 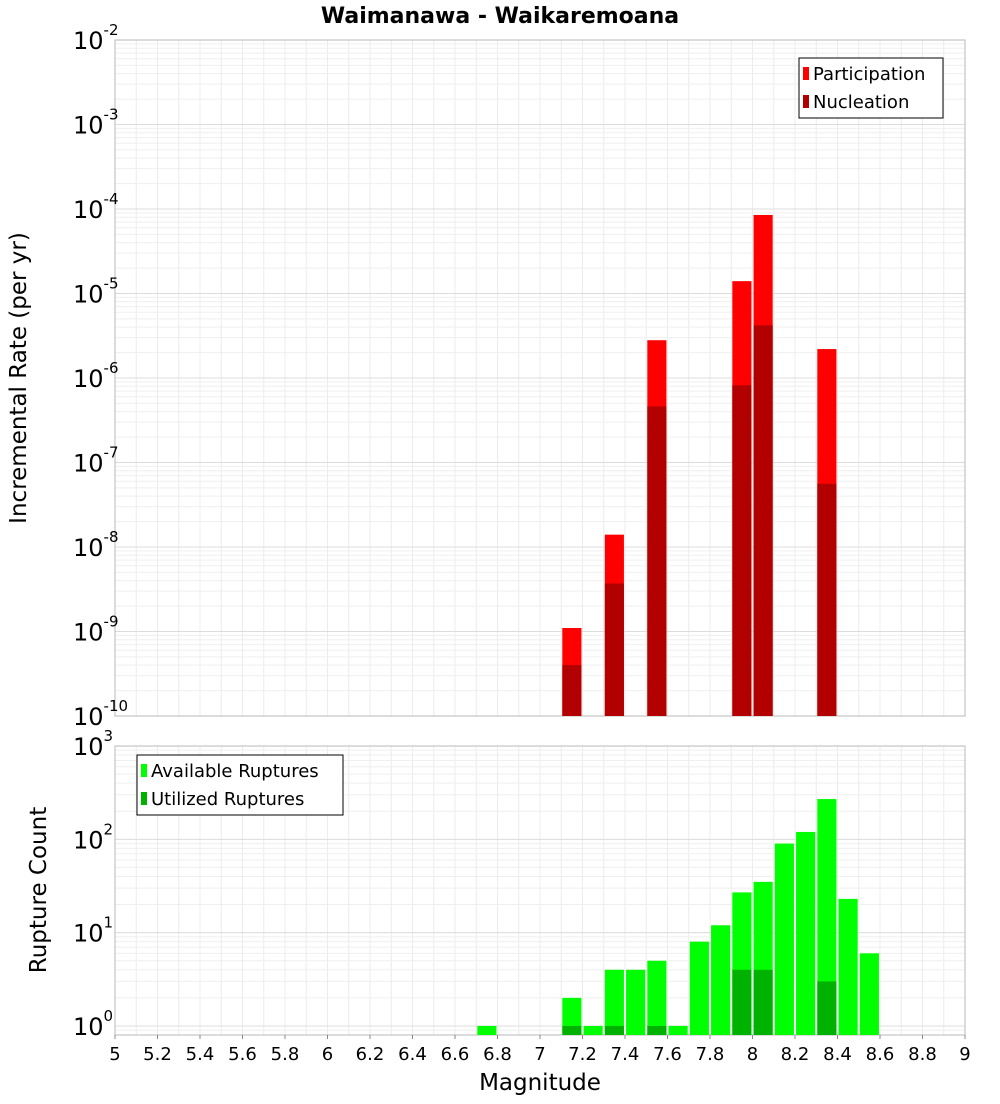 I want to click on y-tick-exponent: 3, so click(x=109, y=736).